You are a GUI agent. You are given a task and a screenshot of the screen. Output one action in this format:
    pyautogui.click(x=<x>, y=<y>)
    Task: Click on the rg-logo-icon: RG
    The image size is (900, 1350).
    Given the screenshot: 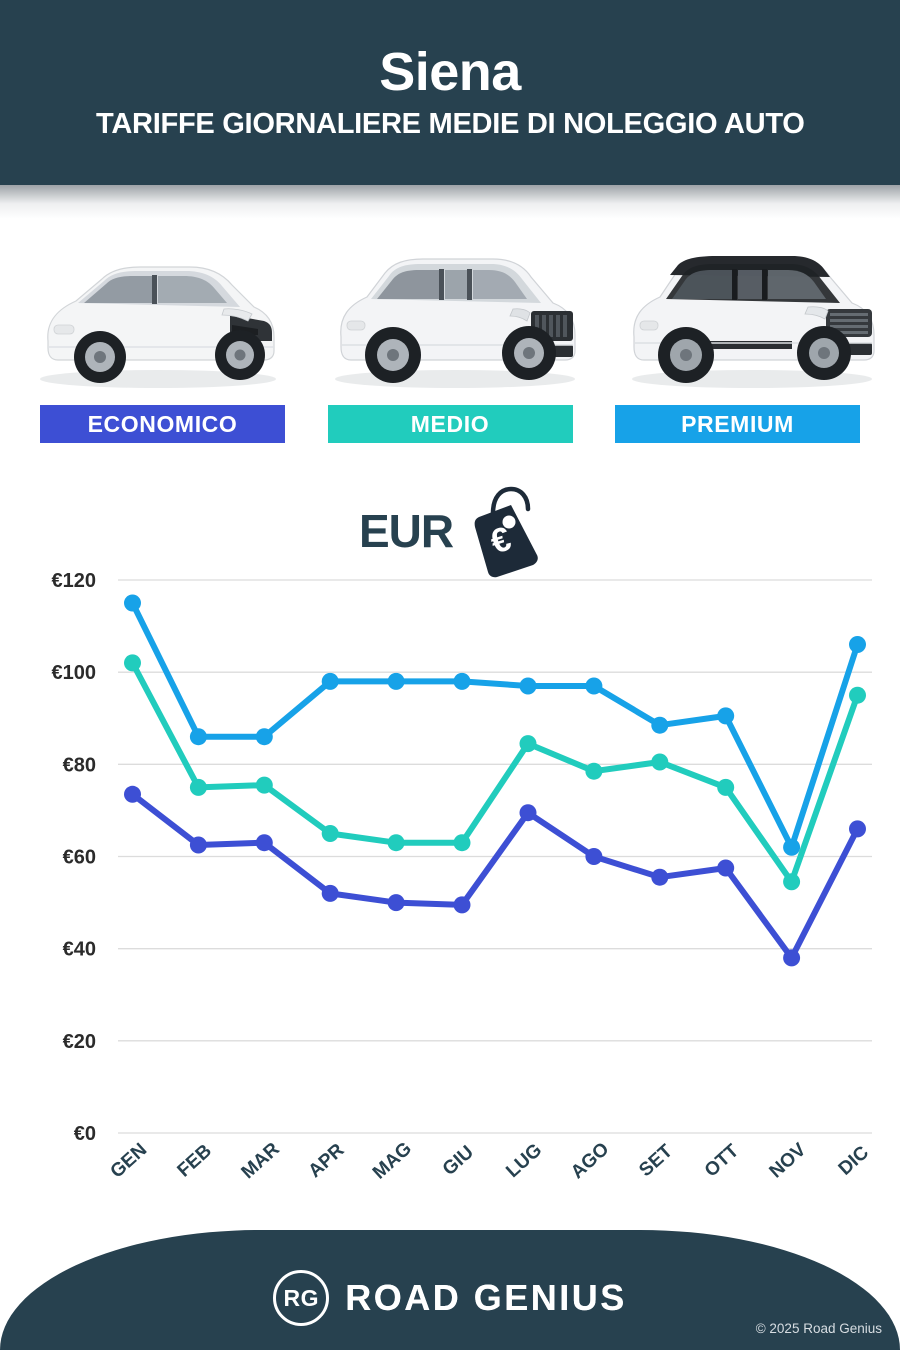 What is the action you would take?
    pyautogui.click(x=301, y=1298)
    